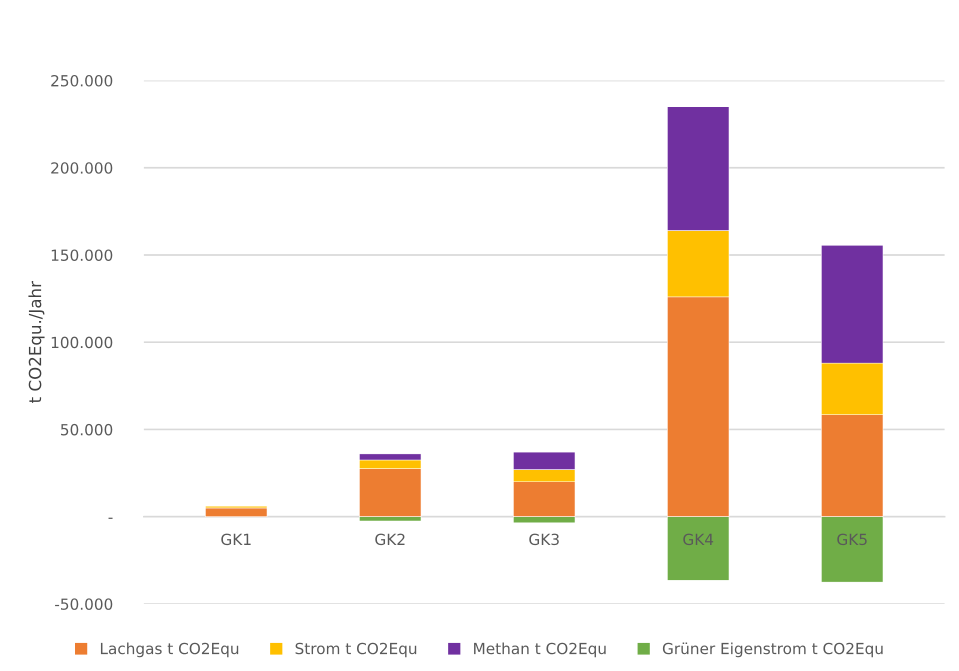 Image resolution: width=959 pixels, height=671 pixels. What do you see at coordinates (698, 540) in the screenshot?
I see `x-tick-label: GK4` at bounding box center [698, 540].